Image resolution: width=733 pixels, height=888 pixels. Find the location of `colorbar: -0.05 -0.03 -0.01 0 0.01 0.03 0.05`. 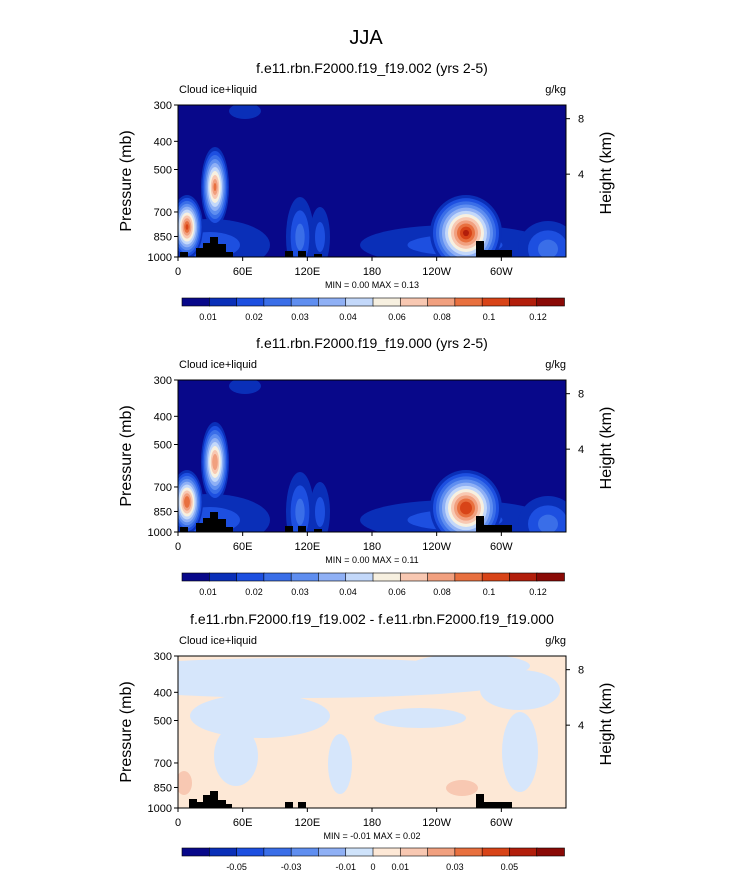

colorbar: -0.05 -0.03 -0.01 0 0.01 0.03 0.05 is located at coordinates (373, 859).